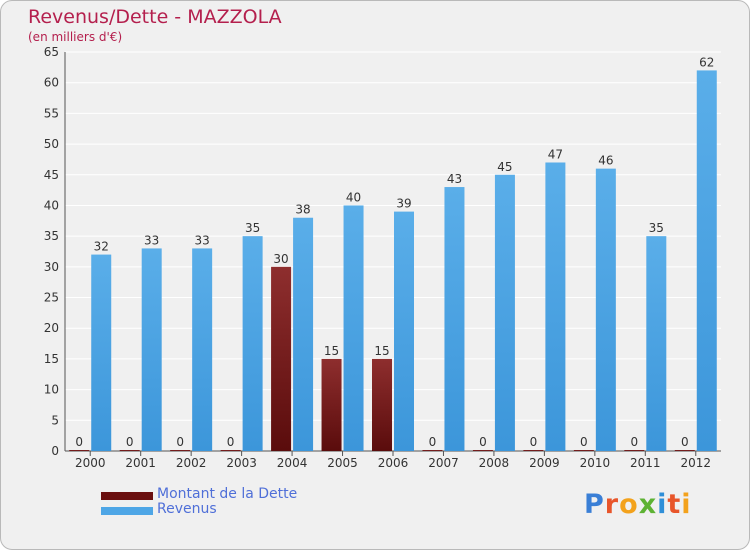  I want to click on x-tick-label: 2003, so click(241, 463).